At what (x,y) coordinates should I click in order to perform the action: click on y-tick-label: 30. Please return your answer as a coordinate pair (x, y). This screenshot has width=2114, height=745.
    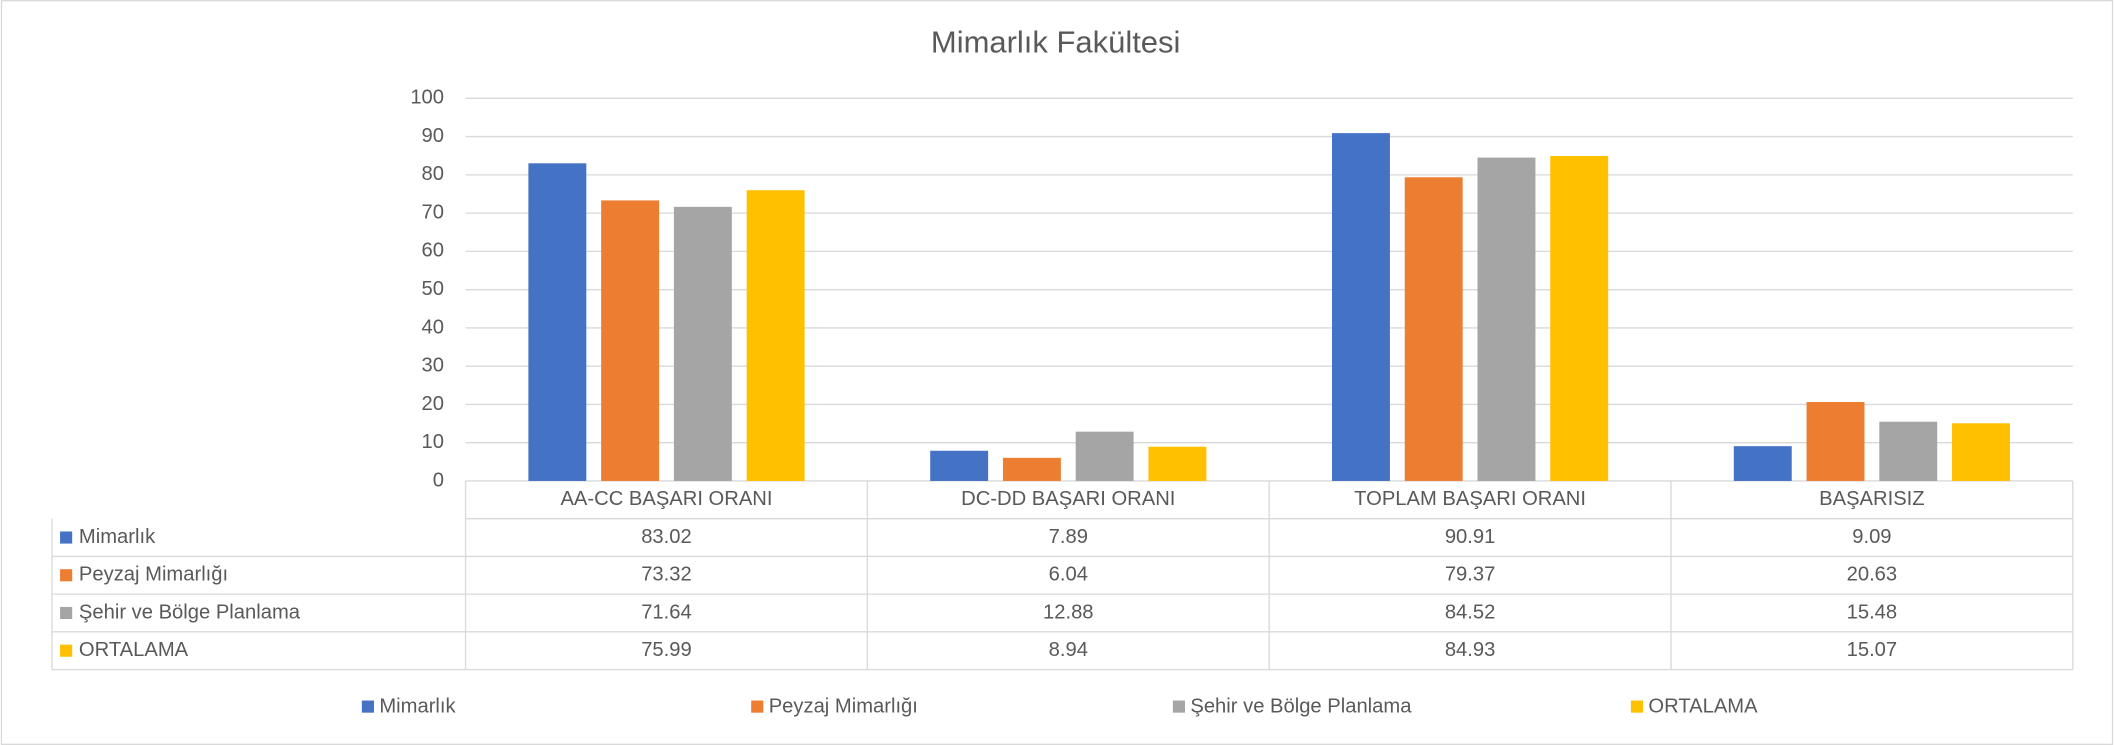
    Looking at the image, I should click on (433, 366).